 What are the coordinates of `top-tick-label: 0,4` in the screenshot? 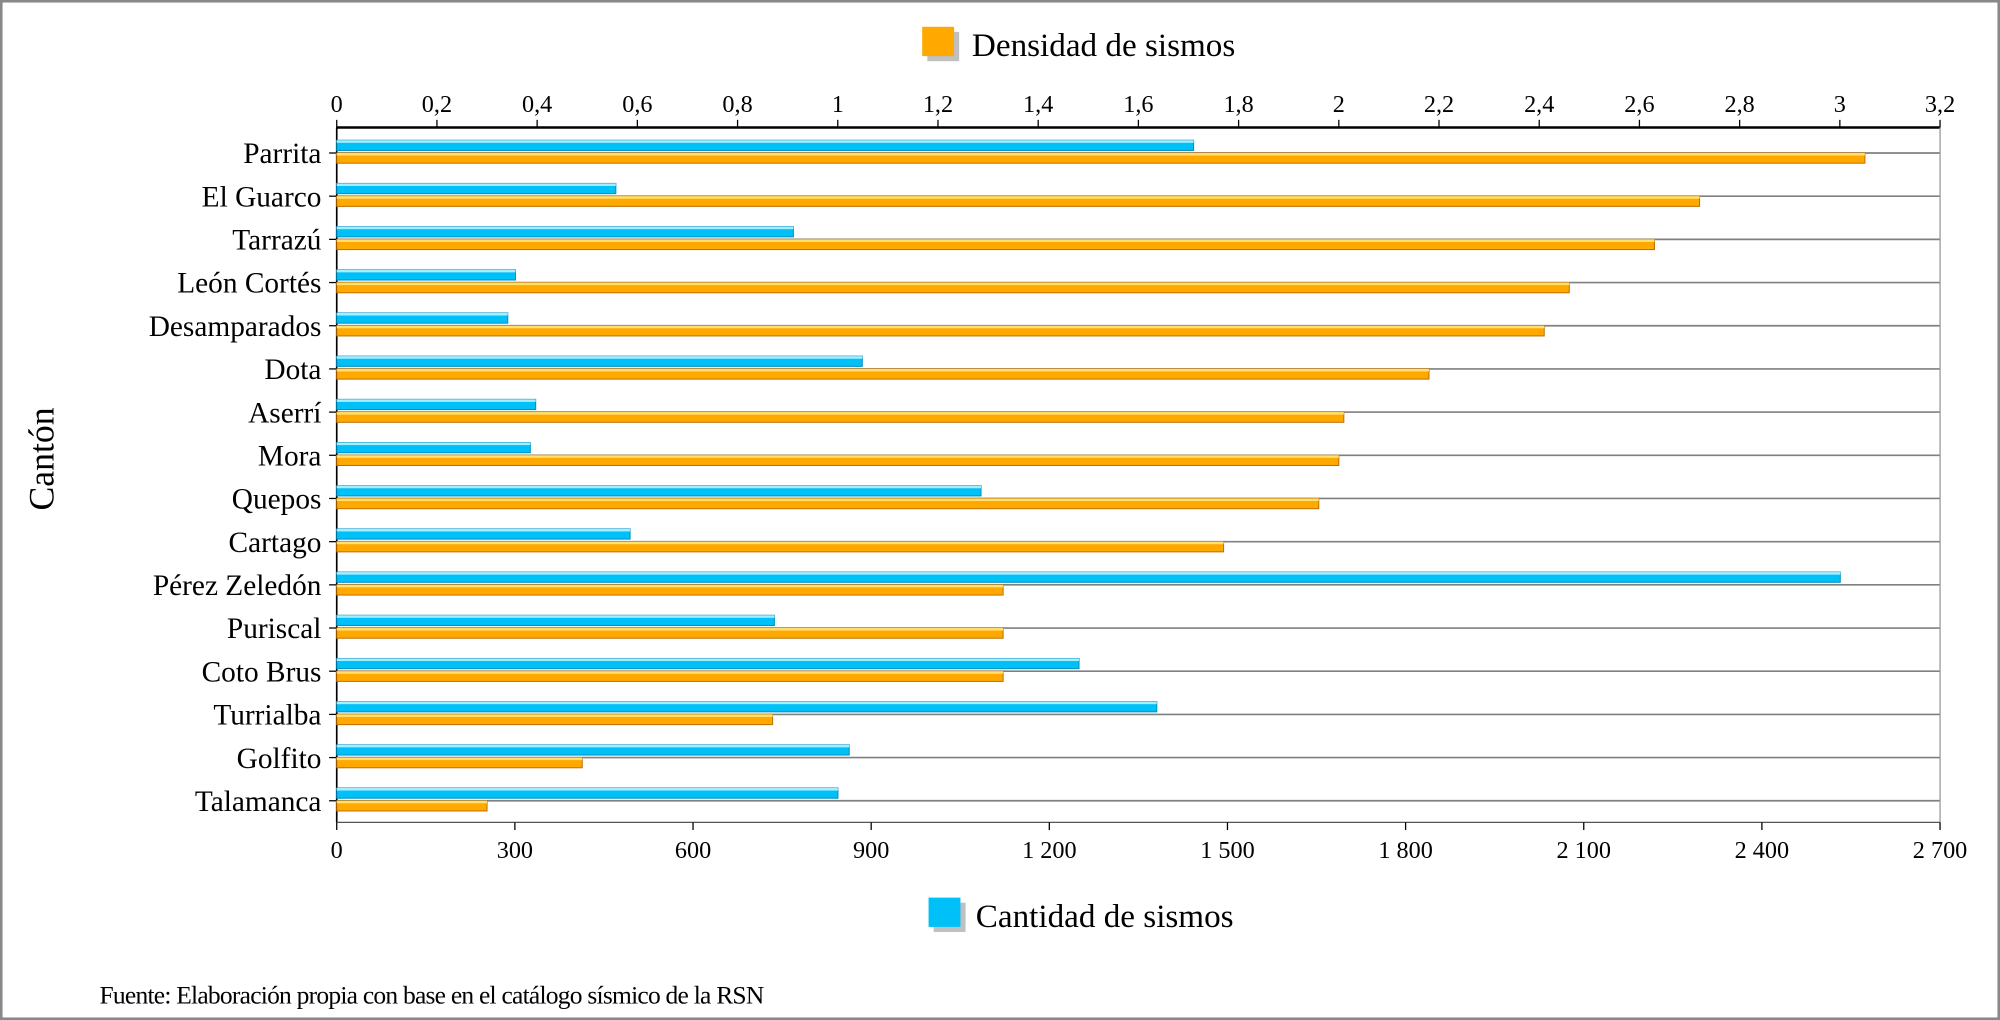 It's located at (537, 104).